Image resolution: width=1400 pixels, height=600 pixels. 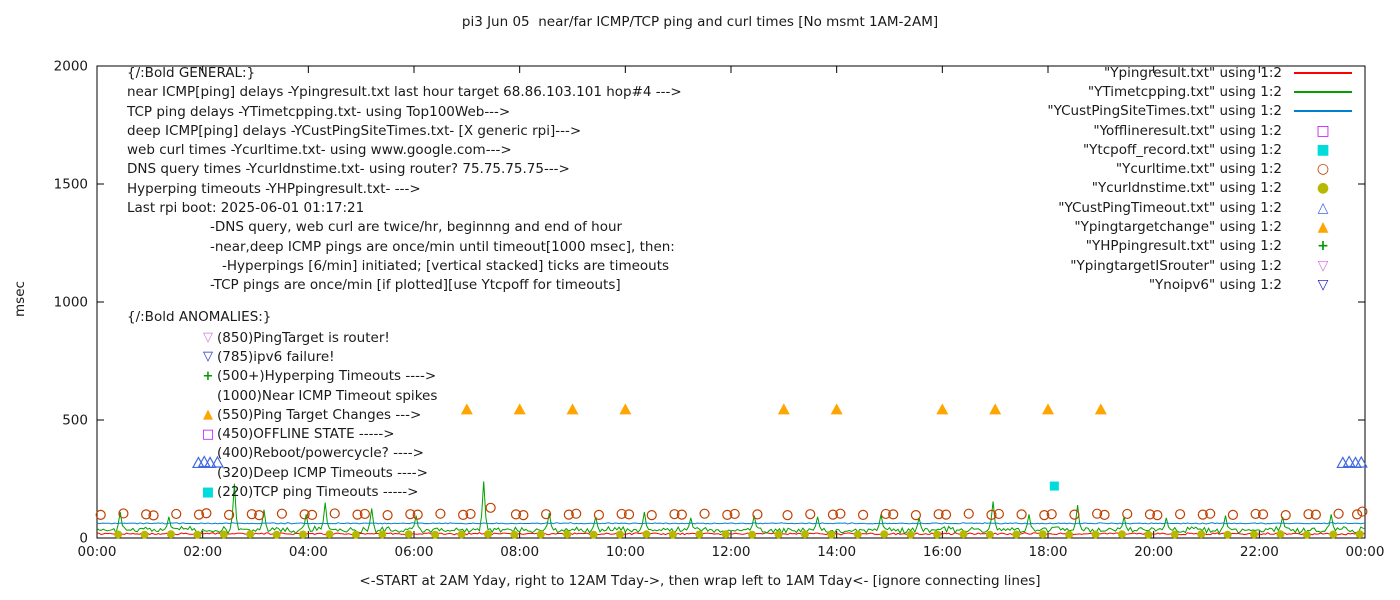 What do you see at coordinates (1183, 246) in the screenshot?
I see `legend-label: "YHPpingresult.txt" using 1:2` at bounding box center [1183, 246].